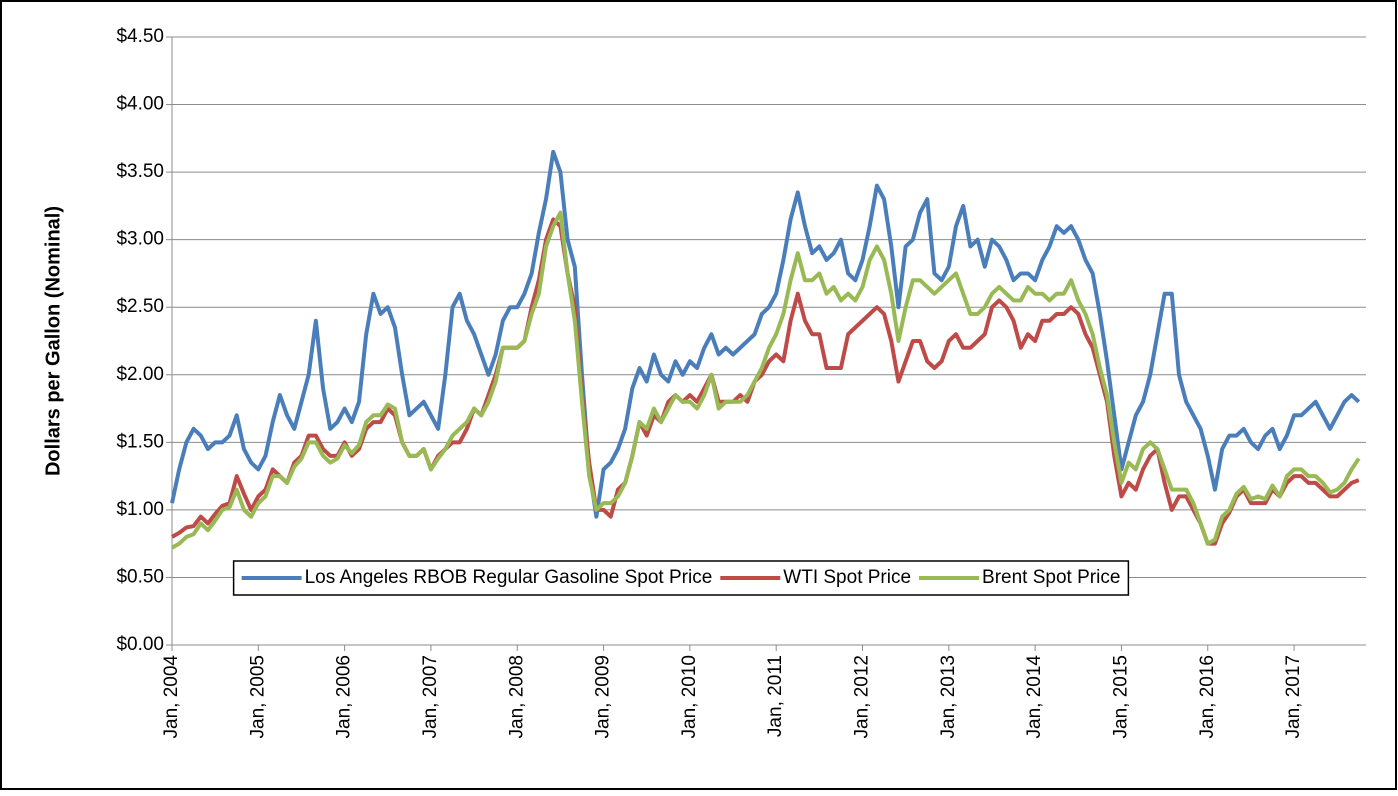  I want to click on x-tick-label: Jan, 2013, so click(948, 696).